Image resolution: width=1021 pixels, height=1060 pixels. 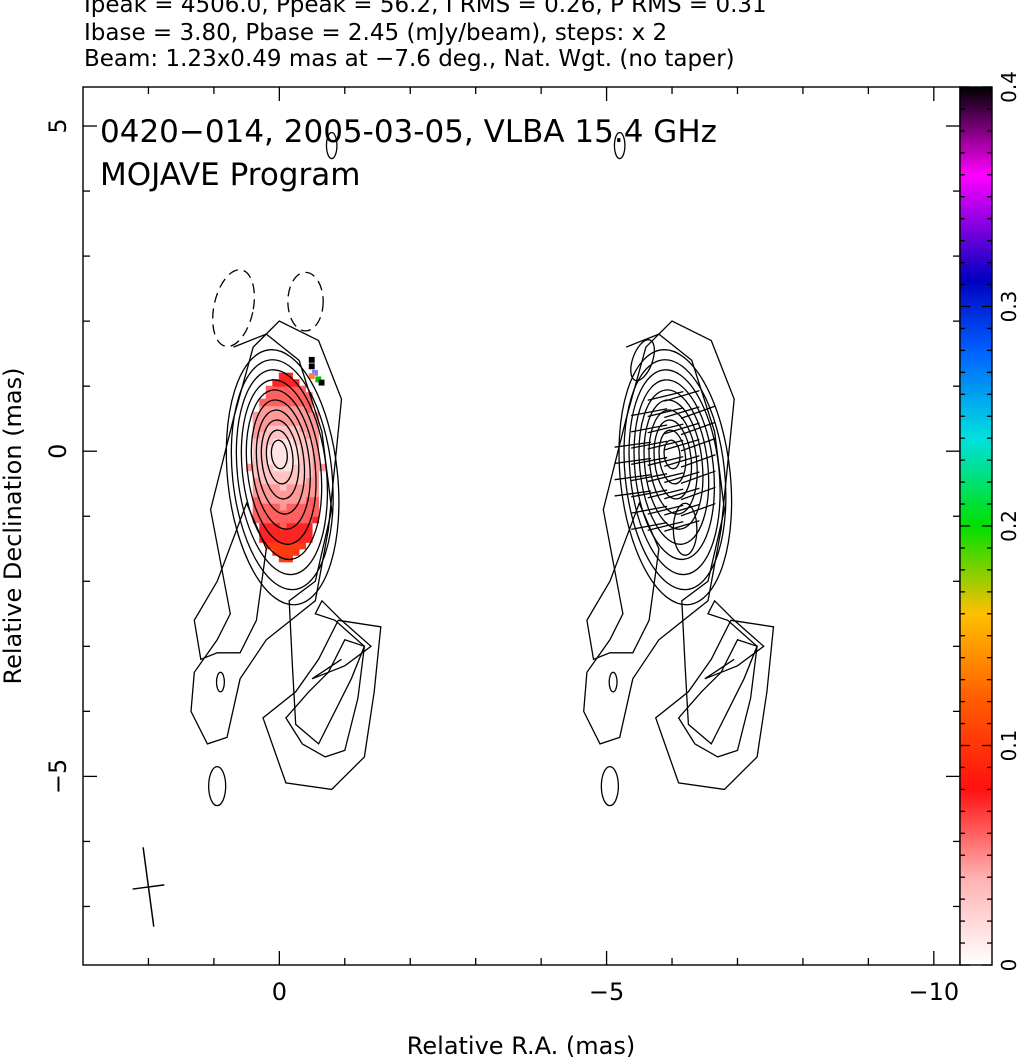 What do you see at coordinates (1009, 307) in the screenshot?
I see `colorbar-tick-label: 0.3` at bounding box center [1009, 307].